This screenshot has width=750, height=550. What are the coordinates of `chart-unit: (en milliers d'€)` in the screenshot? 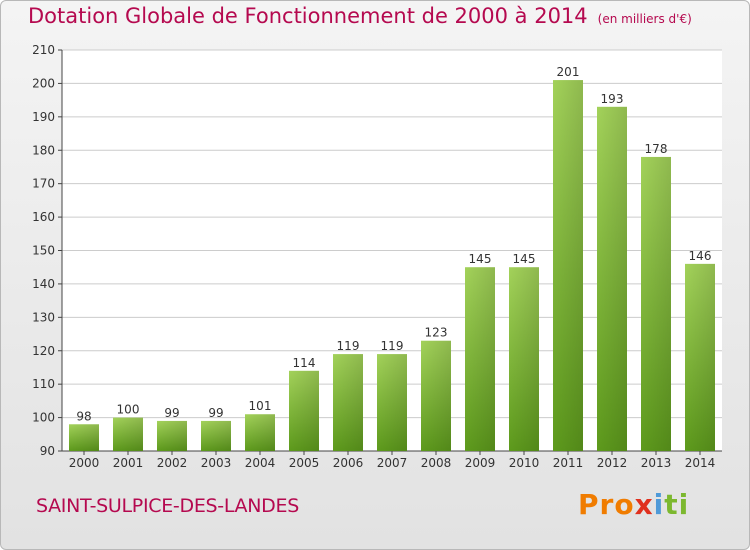 It's located at (644, 19).